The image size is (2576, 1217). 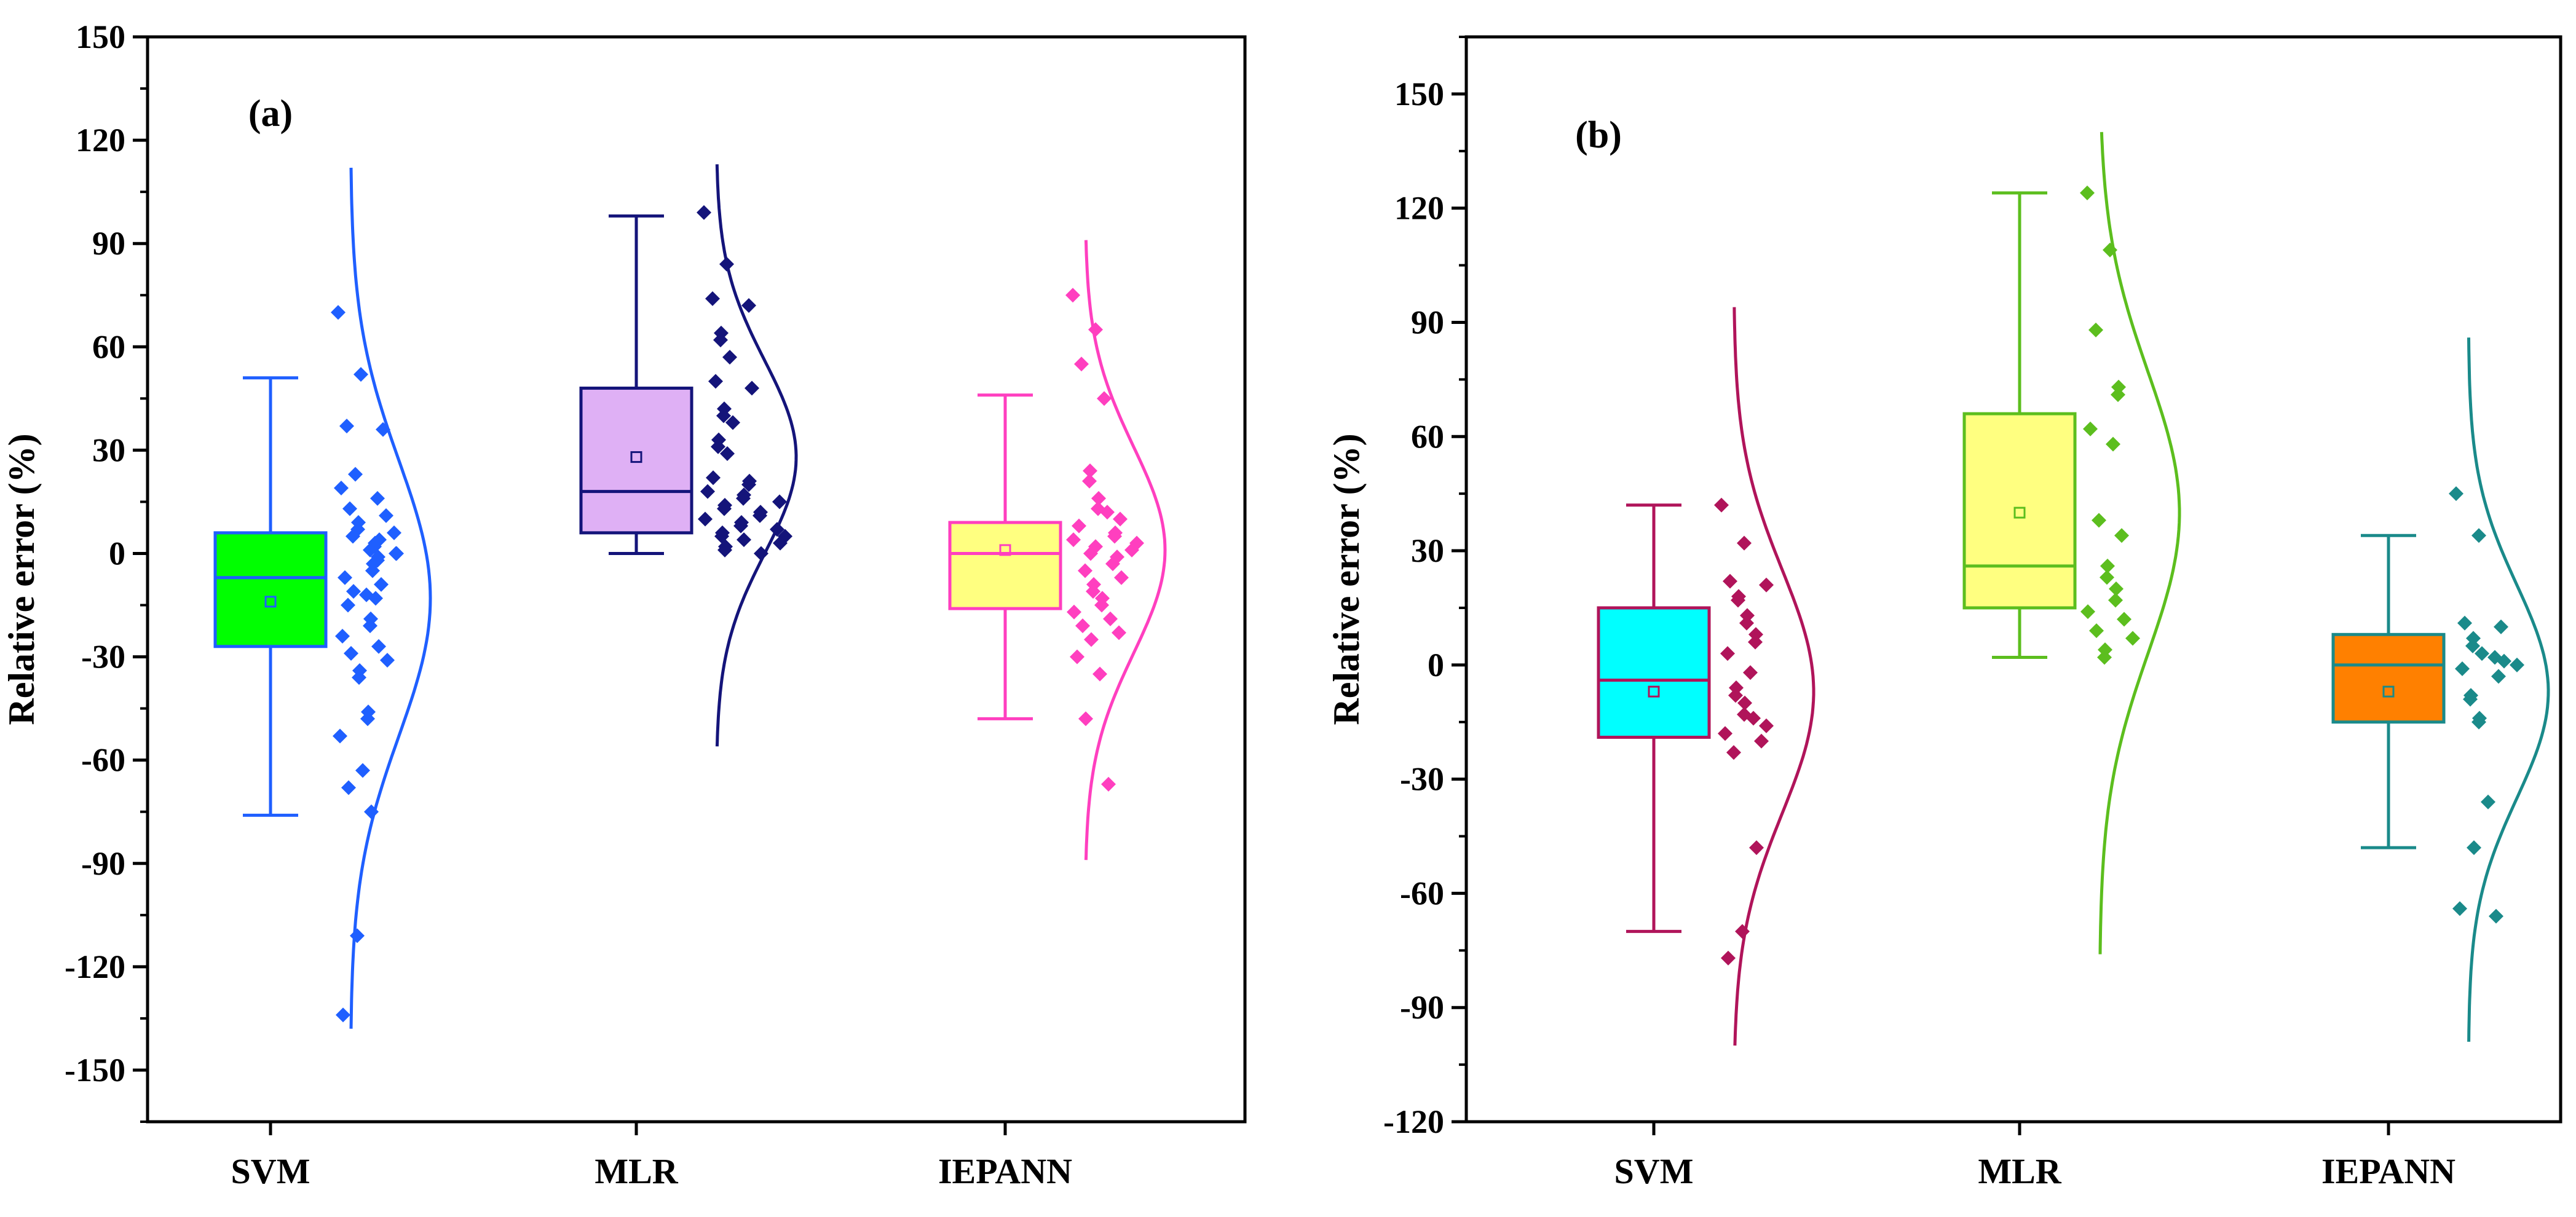 What do you see at coordinates (108, 449) in the screenshot?
I see `y-tick-label: 30` at bounding box center [108, 449].